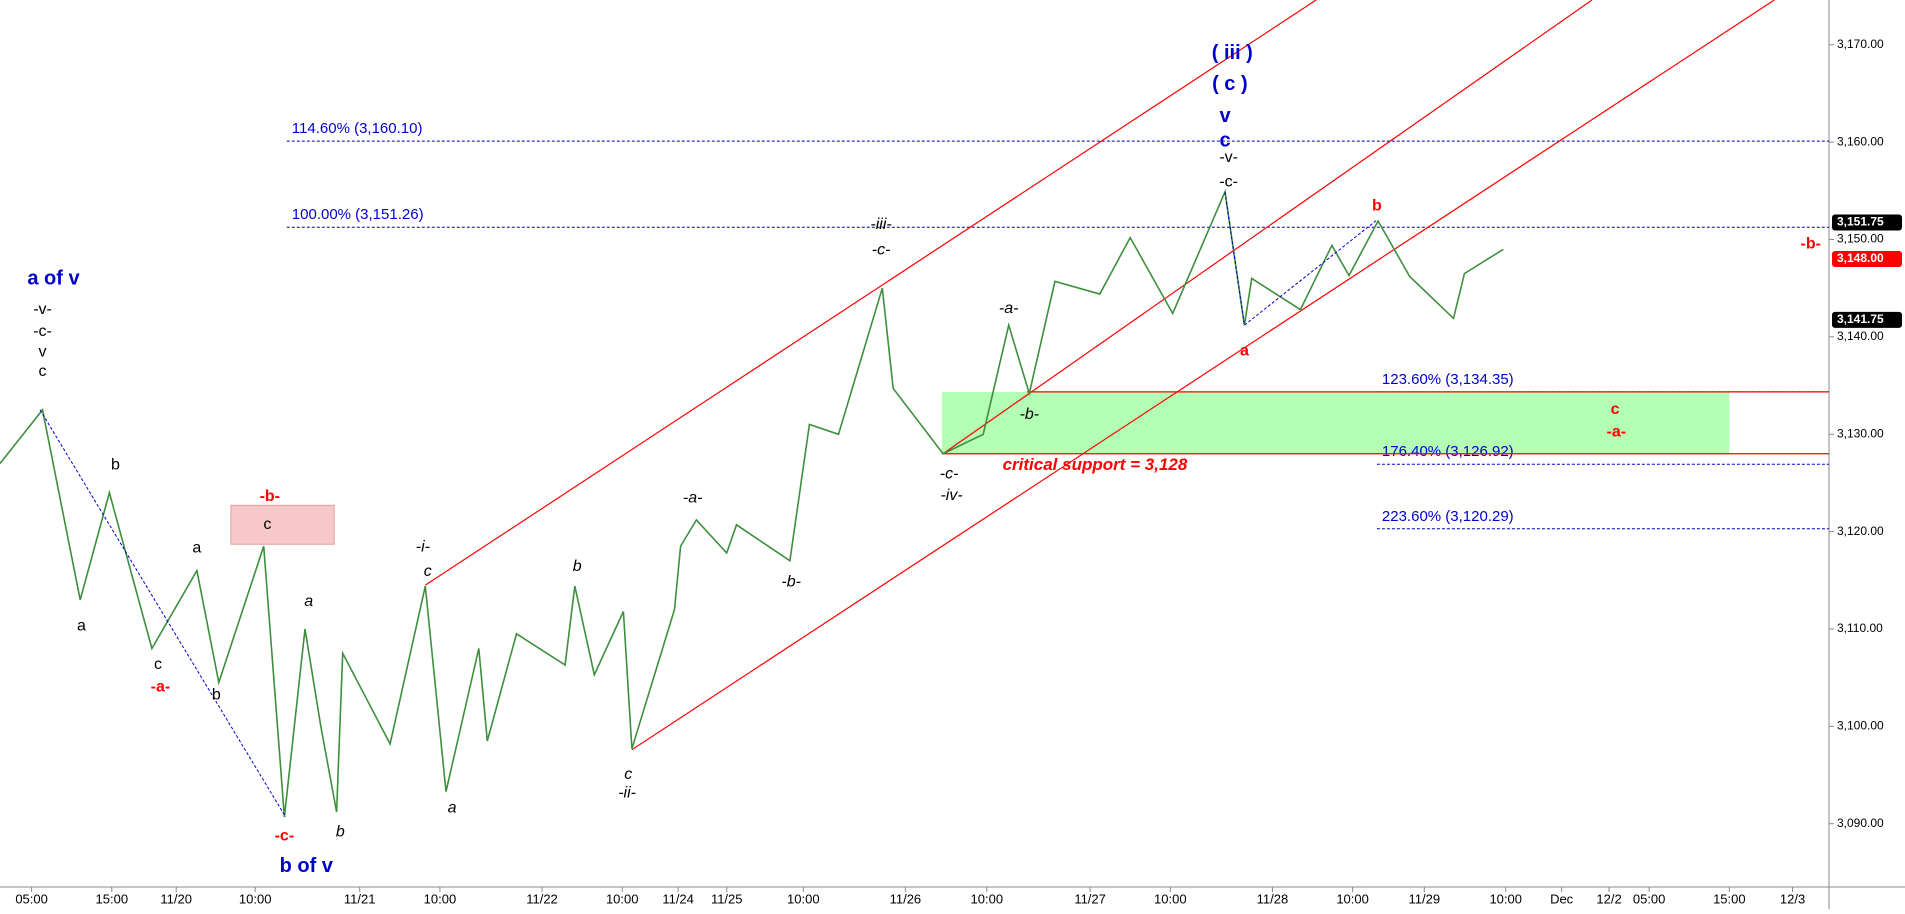  What do you see at coordinates (1230, 84) in the screenshot?
I see `wave-label: ( c )` at bounding box center [1230, 84].